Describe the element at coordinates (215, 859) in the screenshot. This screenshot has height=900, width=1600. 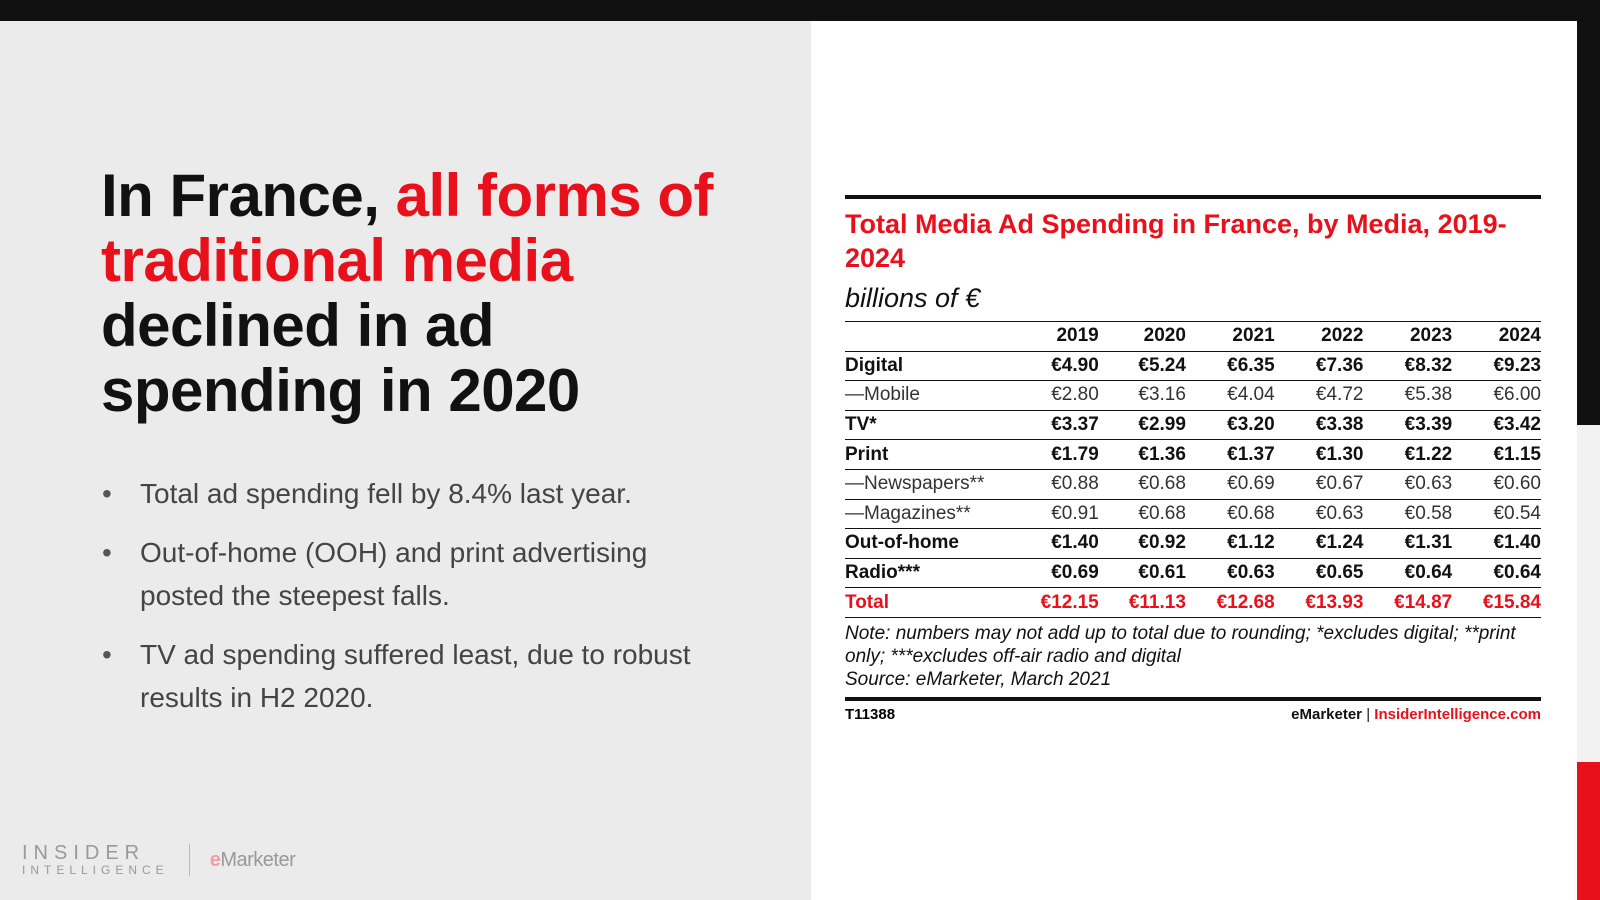
I see `logo-e: e` at that location.